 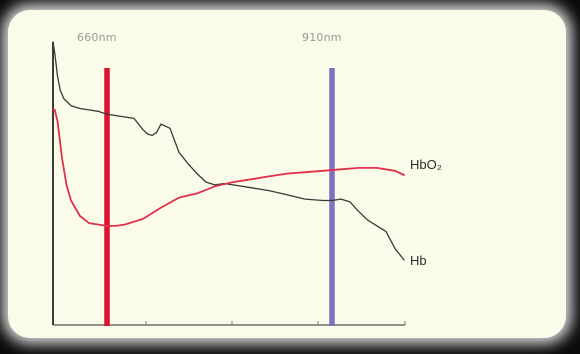 What do you see at coordinates (322, 37) in the screenshot?
I see `marker-label-910nm: 910nm` at bounding box center [322, 37].